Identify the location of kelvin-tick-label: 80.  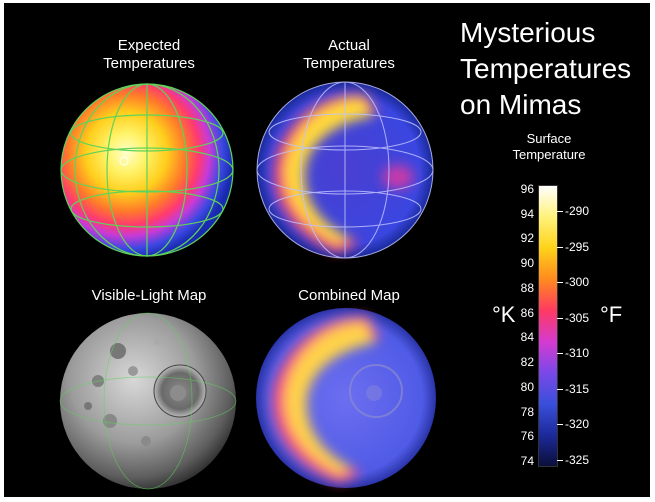
(527, 386).